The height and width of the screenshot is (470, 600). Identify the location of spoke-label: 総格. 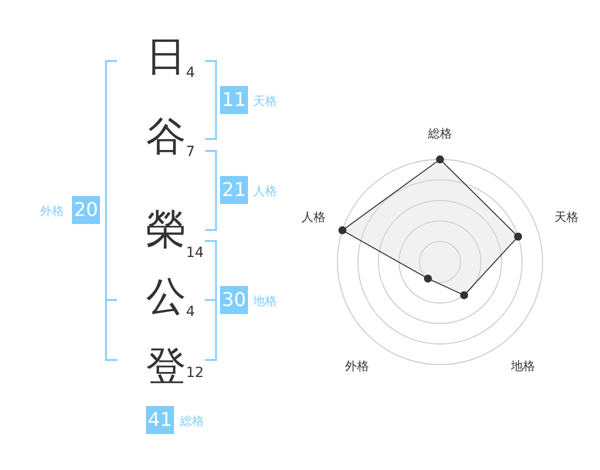
(439, 133).